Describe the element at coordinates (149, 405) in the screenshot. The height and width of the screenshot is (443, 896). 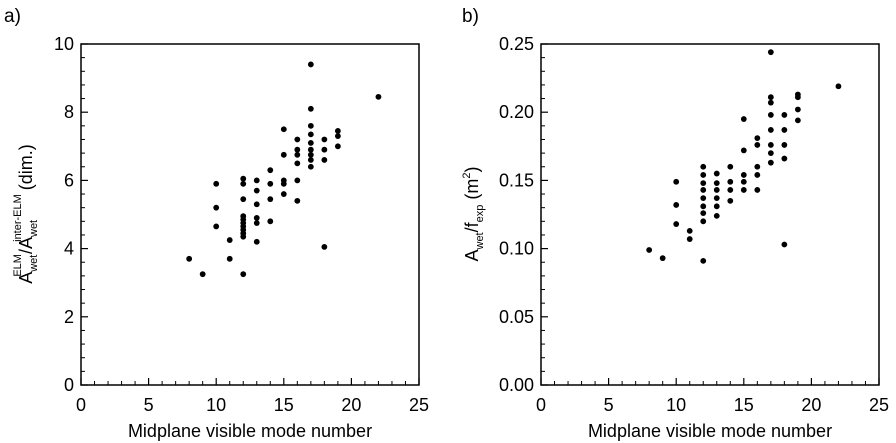
I see `x-tick-label: 5` at that location.